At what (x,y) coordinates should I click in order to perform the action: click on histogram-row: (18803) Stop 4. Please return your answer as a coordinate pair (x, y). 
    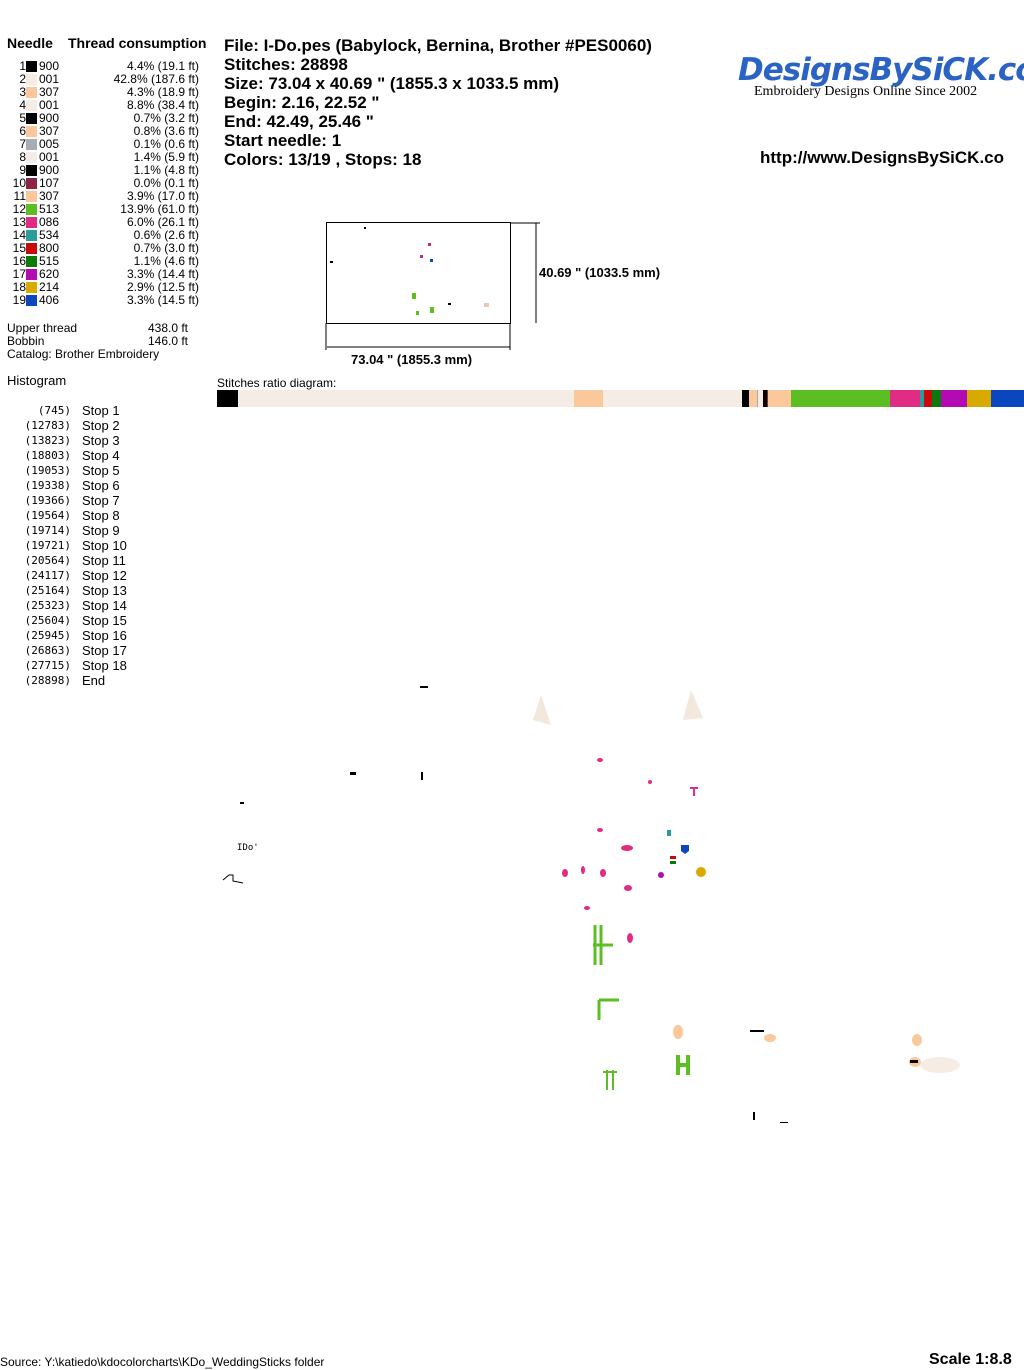
    Looking at the image, I should click on (67, 455).